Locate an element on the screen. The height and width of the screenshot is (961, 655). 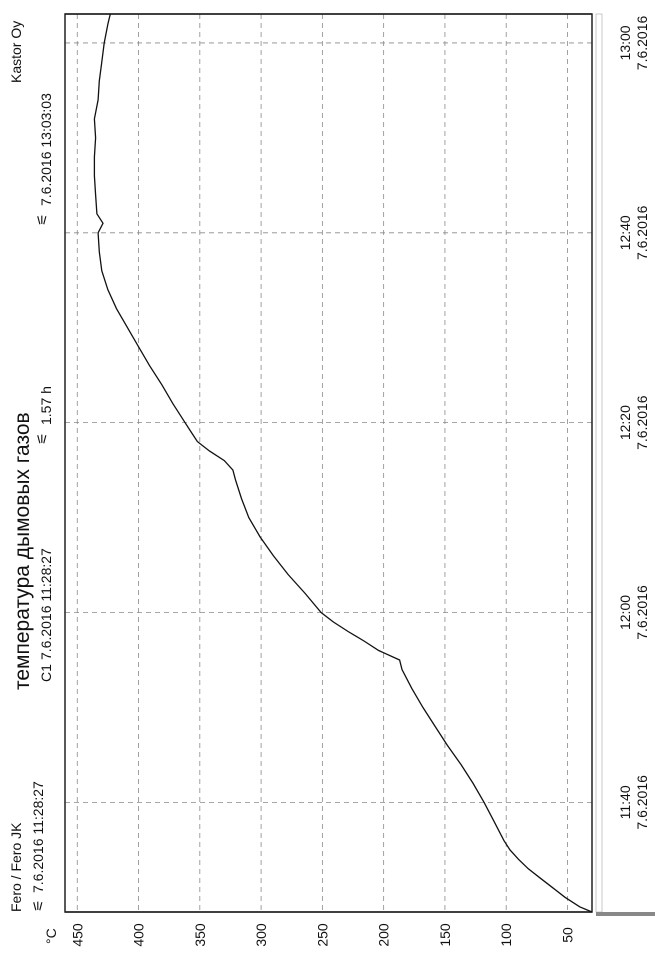
unit-label: °C is located at coordinates (51, 936).